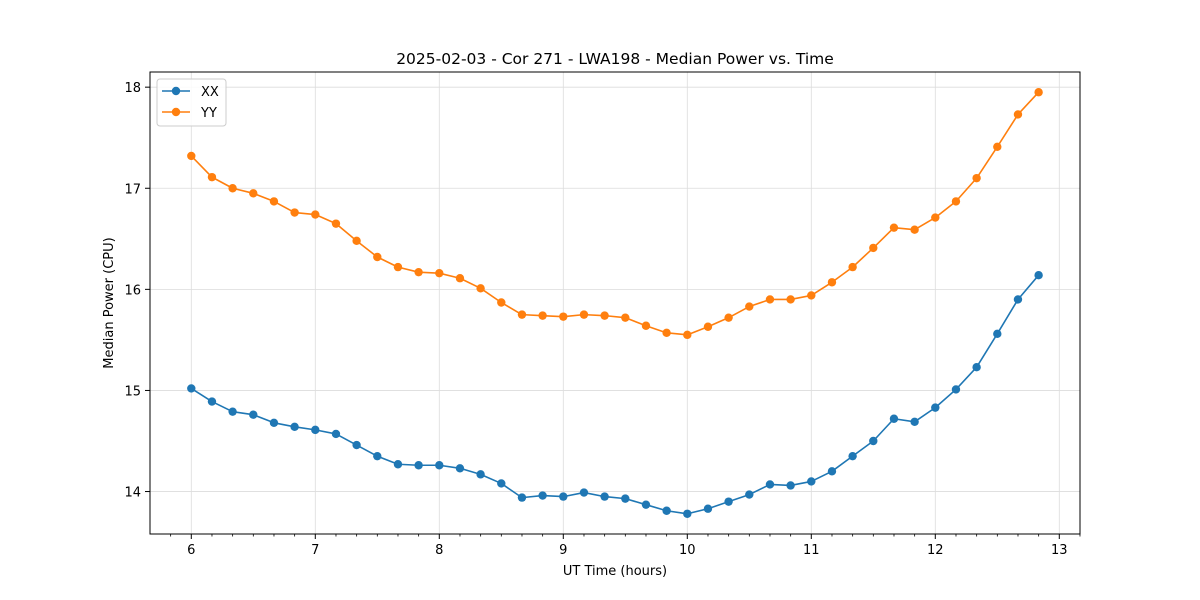  I want to click on y-tick-label: 14, so click(132, 493).